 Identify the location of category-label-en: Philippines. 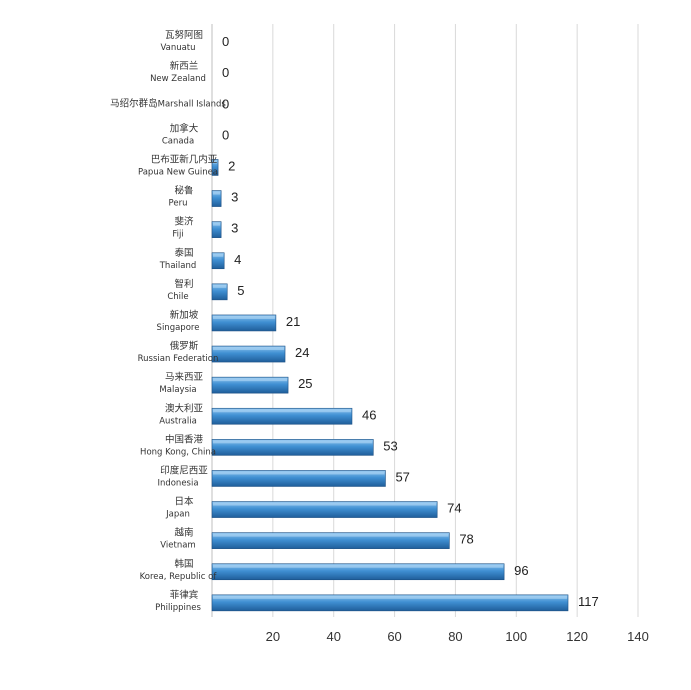
(178, 608).